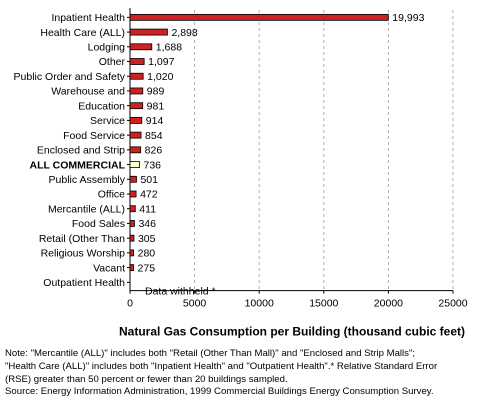  What do you see at coordinates (82, 33) in the screenshot?
I see `category-label: Health Care (ALL)` at bounding box center [82, 33].